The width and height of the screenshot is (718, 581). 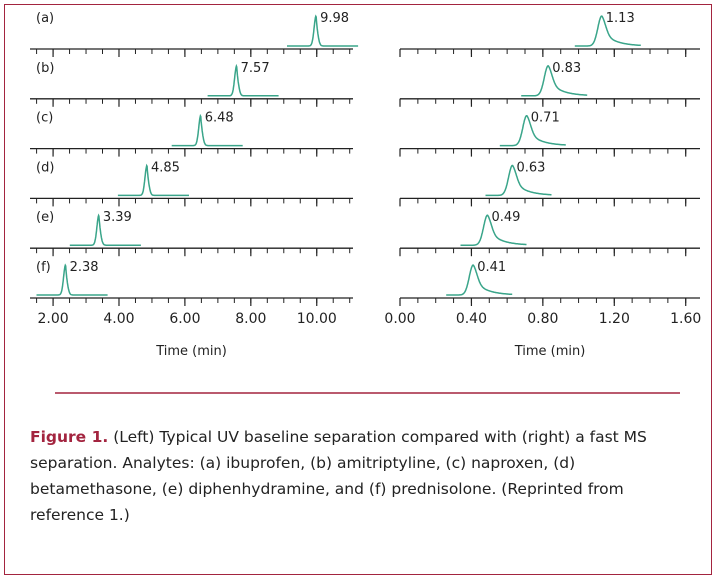 I want to click on peak-label: 3.39, so click(x=117, y=217).